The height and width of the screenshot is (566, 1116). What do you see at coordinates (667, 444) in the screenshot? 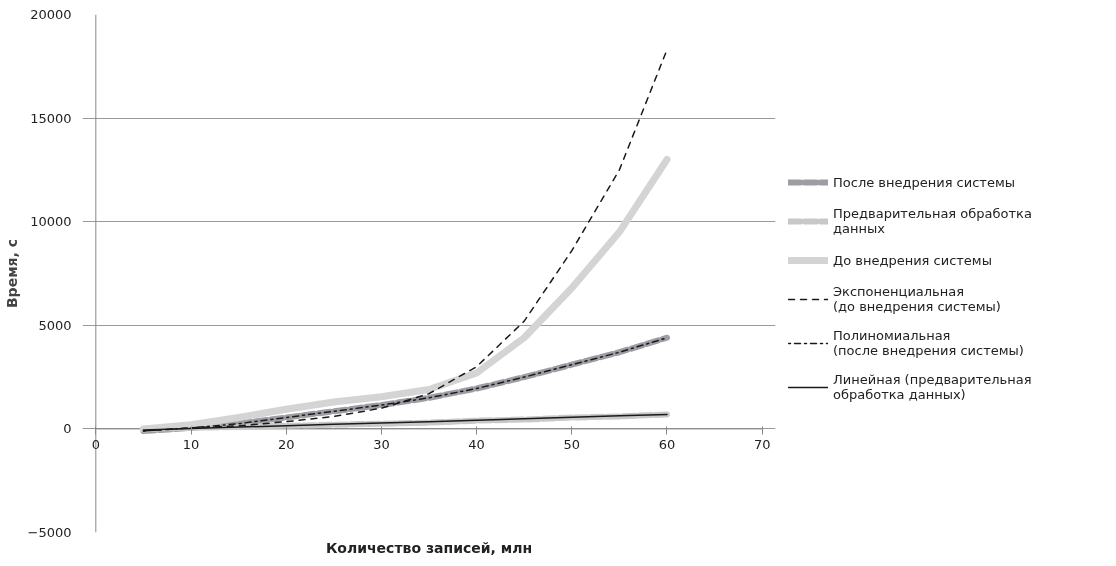
I see `x-tick-label: 60` at bounding box center [667, 444].